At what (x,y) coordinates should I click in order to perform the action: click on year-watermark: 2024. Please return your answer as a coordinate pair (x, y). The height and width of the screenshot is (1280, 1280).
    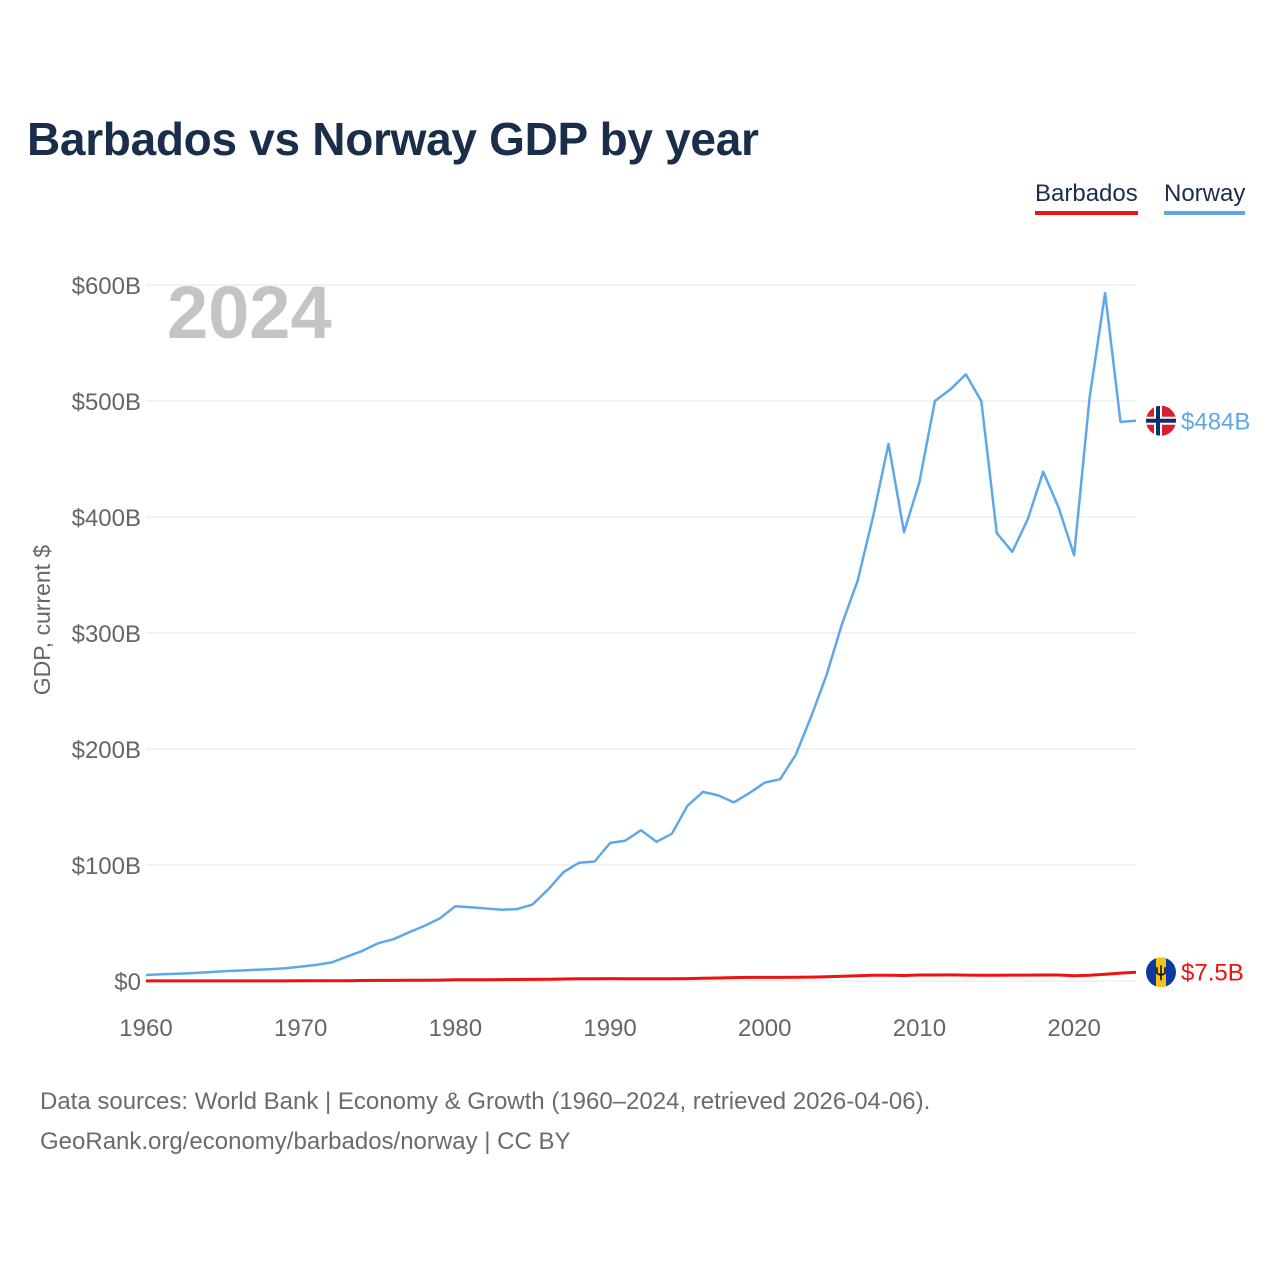
    Looking at the image, I should click on (249, 312).